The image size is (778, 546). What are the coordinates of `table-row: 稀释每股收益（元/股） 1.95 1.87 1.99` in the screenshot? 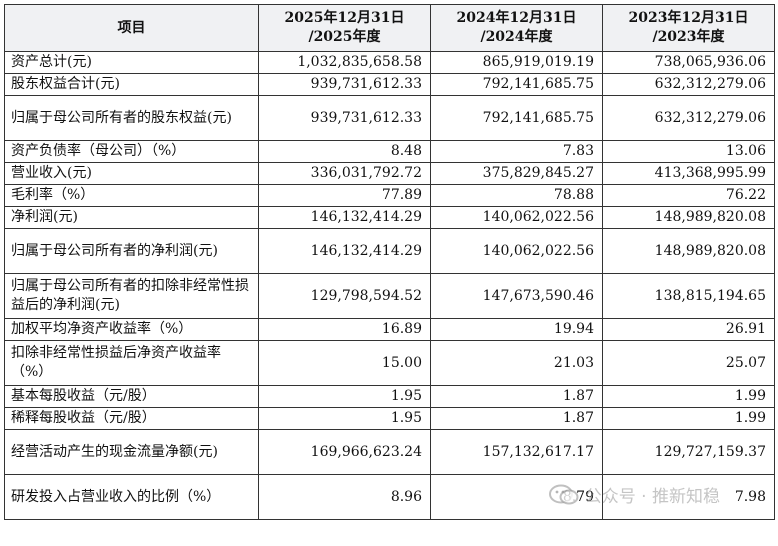 It's located at (389, 418).